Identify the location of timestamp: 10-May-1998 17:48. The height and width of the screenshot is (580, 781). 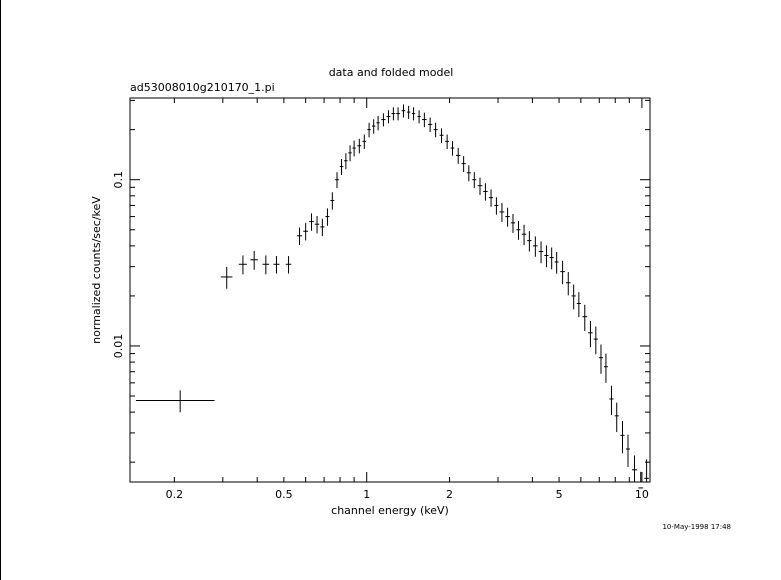
(696, 527).